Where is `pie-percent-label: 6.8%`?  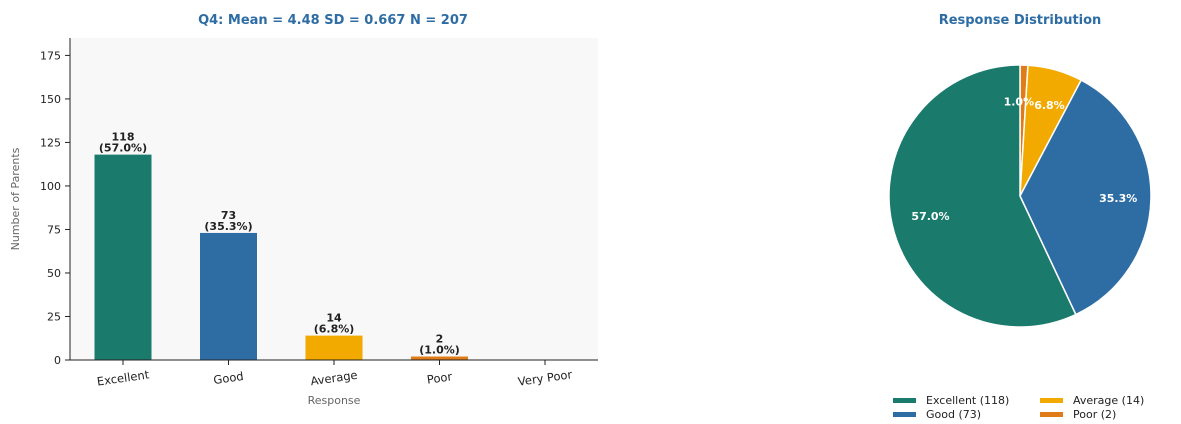
pie-percent-label: 6.8% is located at coordinates (1049, 105).